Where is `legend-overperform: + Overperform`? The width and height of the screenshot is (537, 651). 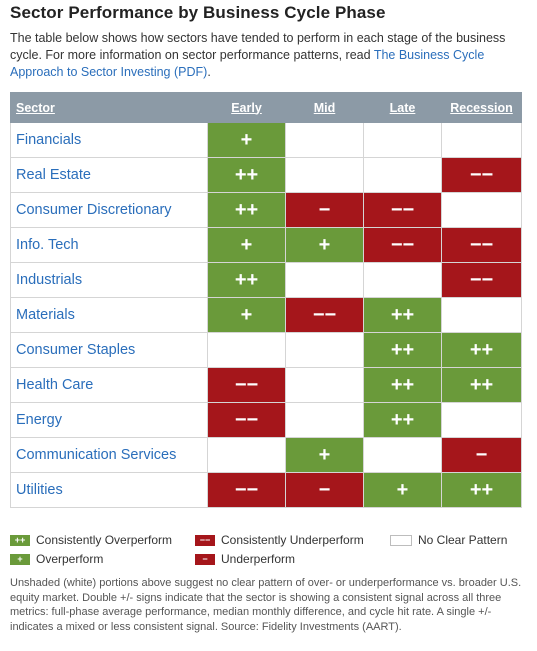
legend-overperform: + Overperform is located at coordinates (56, 559).